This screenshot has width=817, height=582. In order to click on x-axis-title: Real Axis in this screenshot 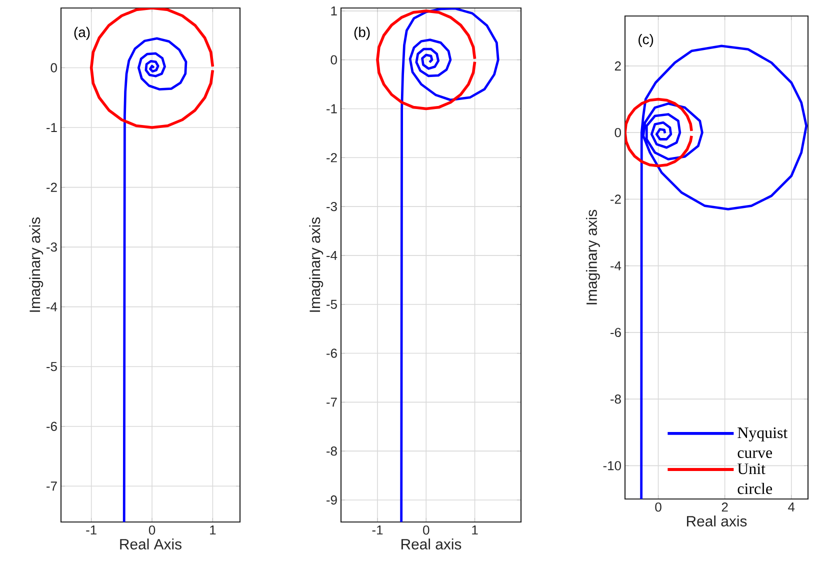, I will do `click(151, 544)`.